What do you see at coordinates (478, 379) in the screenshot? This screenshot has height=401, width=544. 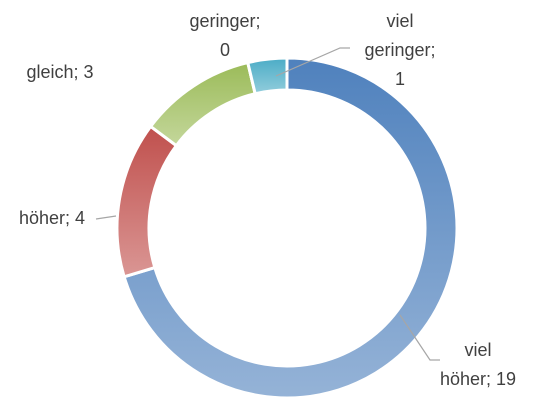 I see `data-label: höher; 19` at bounding box center [478, 379].